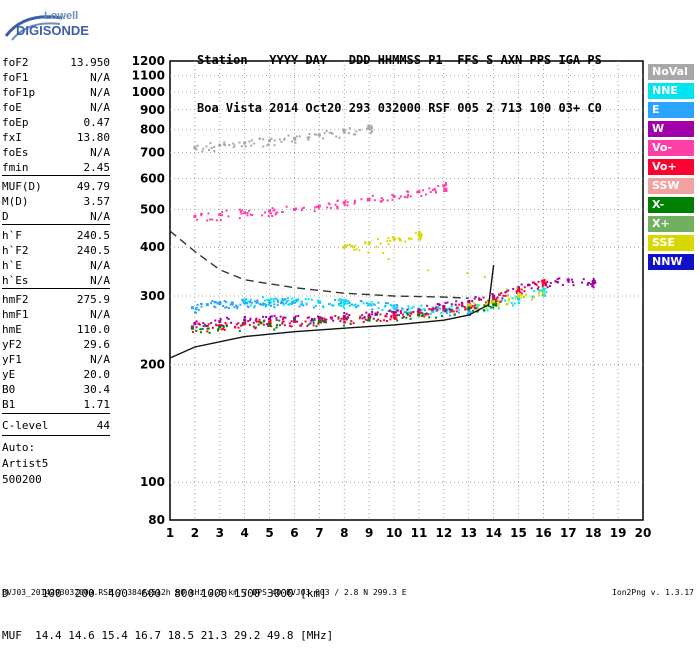  I want to click on param-name: hmF1, so click(15, 314).